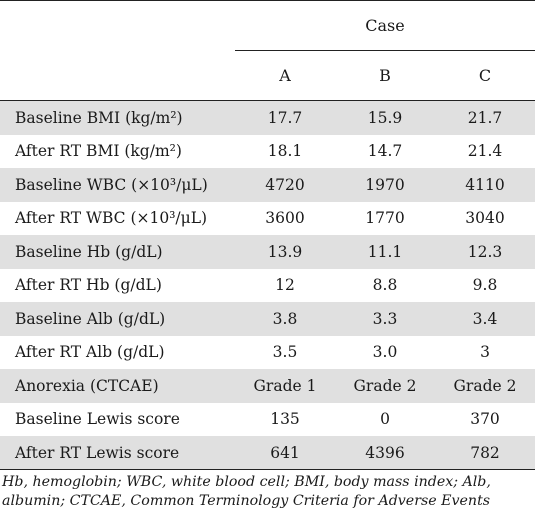 This screenshot has height=513, width=535. I want to click on cell-value: 1970, so click(385, 185).